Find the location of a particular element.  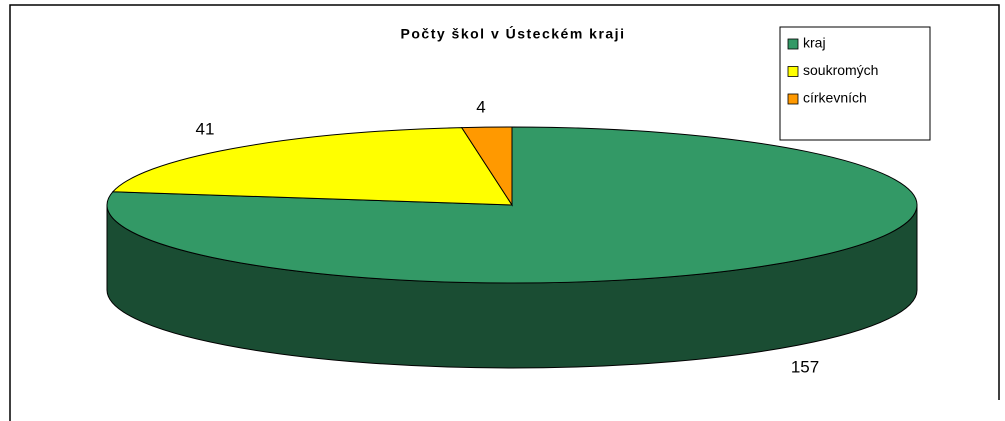

data-label: 157 is located at coordinates (805, 366).